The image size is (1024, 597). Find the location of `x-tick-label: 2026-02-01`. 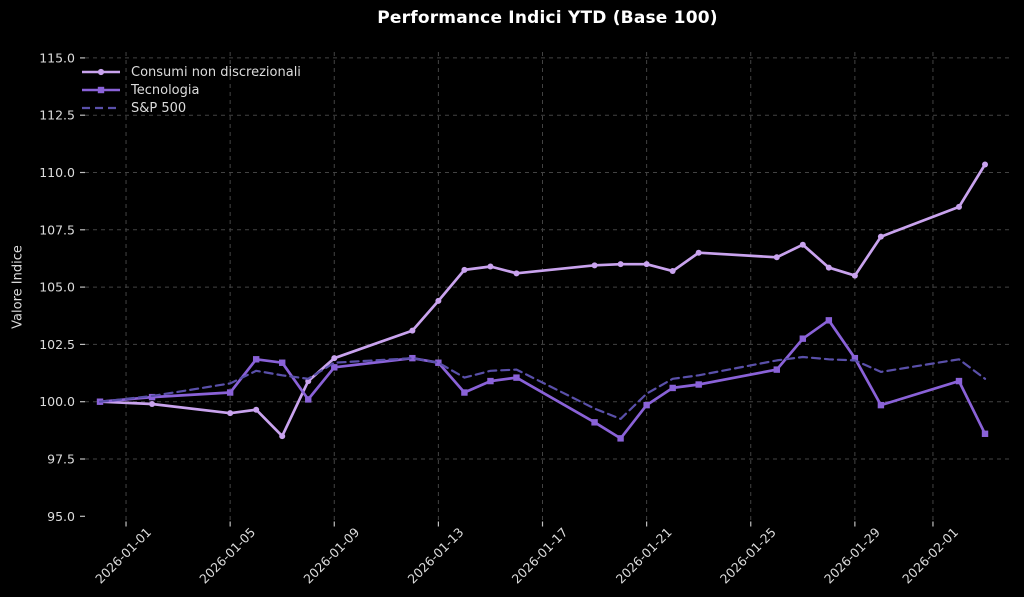

x-tick-label: 2026-02-01 is located at coordinates (930, 556).